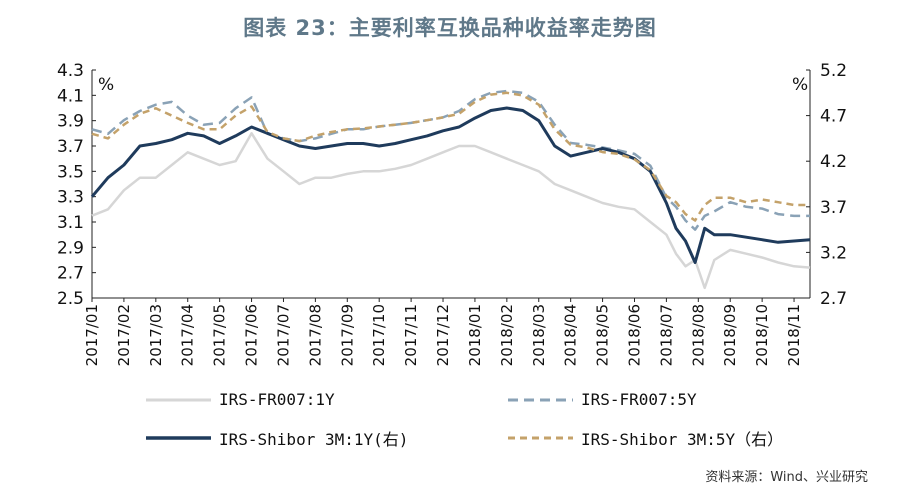  What do you see at coordinates (220, 335) in the screenshot?
I see `x-tick-label: 2017/05` at bounding box center [220, 335].